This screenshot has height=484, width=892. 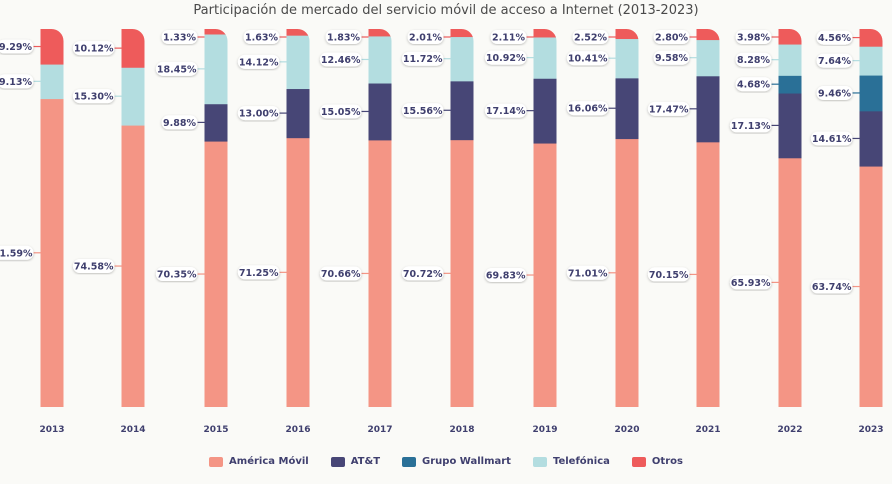 What do you see at coordinates (94, 49) in the screenshot?
I see `data-label: 10.12%` at bounding box center [94, 49].